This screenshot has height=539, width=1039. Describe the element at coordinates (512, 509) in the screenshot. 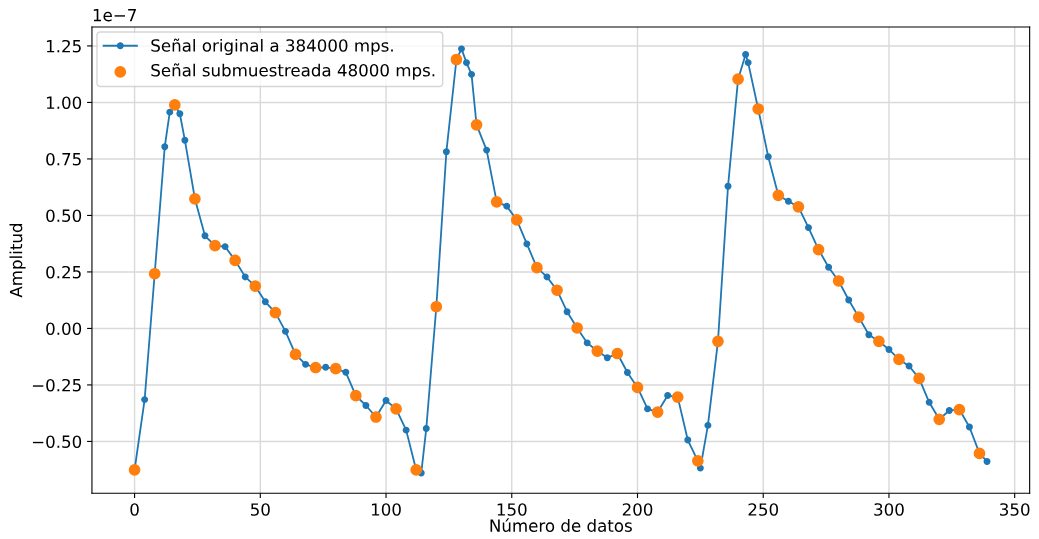

I see `x-tick-label: 150` at that location.